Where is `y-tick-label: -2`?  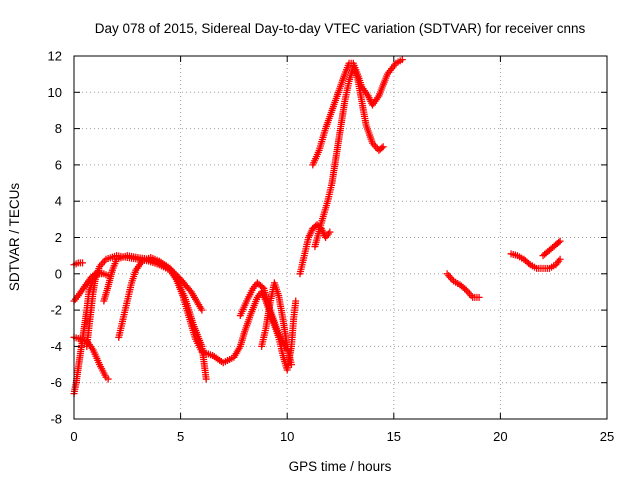 y-tick-label: -2 is located at coordinates (56, 310).